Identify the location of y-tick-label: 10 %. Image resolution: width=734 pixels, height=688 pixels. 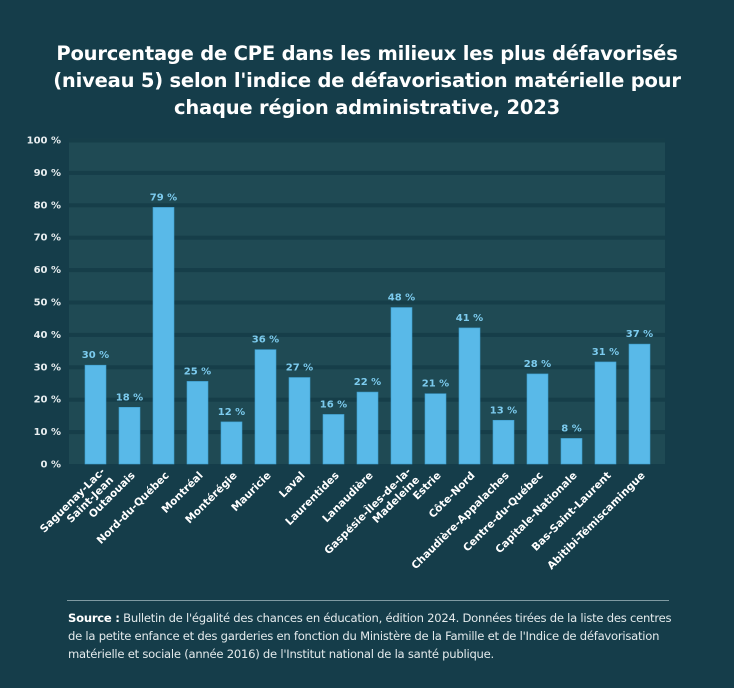
(47, 432).